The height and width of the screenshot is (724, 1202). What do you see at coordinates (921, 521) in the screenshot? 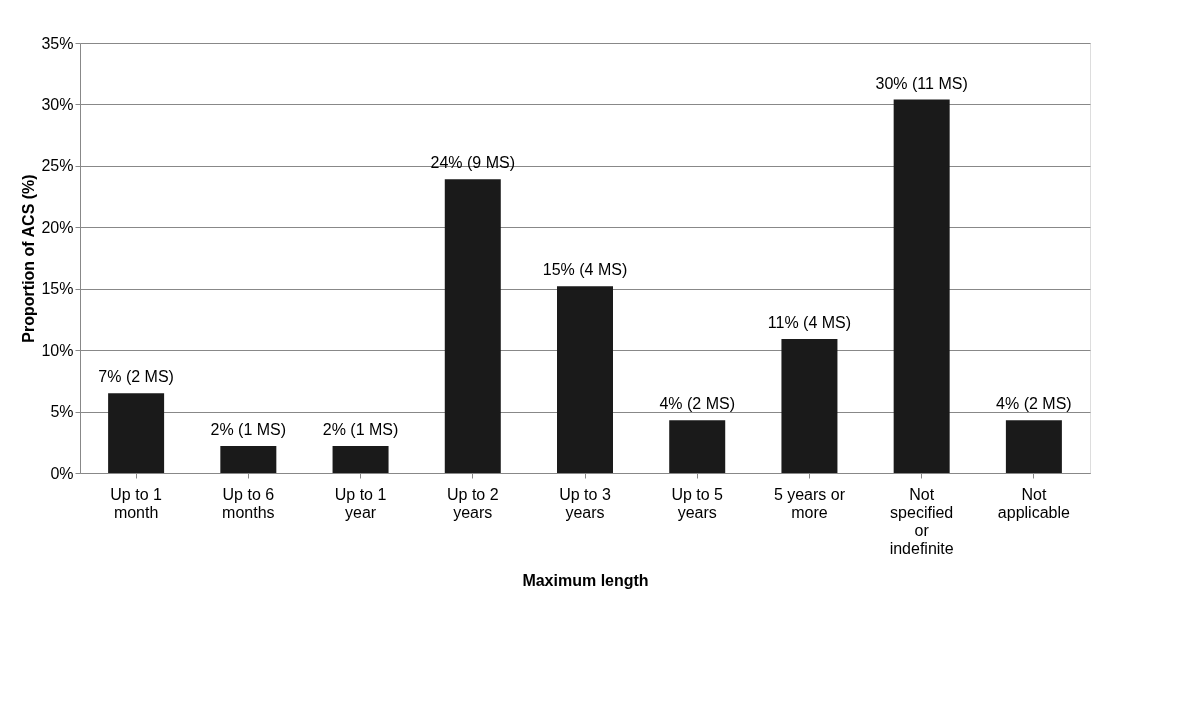
I see `x-tick-label: Not specified or indefinite` at bounding box center [921, 521].